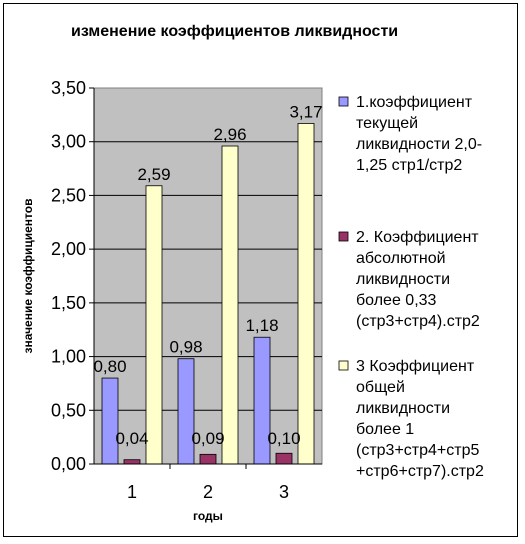  Describe the element at coordinates (132, 492) in the screenshot. I see `x-tick-label: 1` at that location.